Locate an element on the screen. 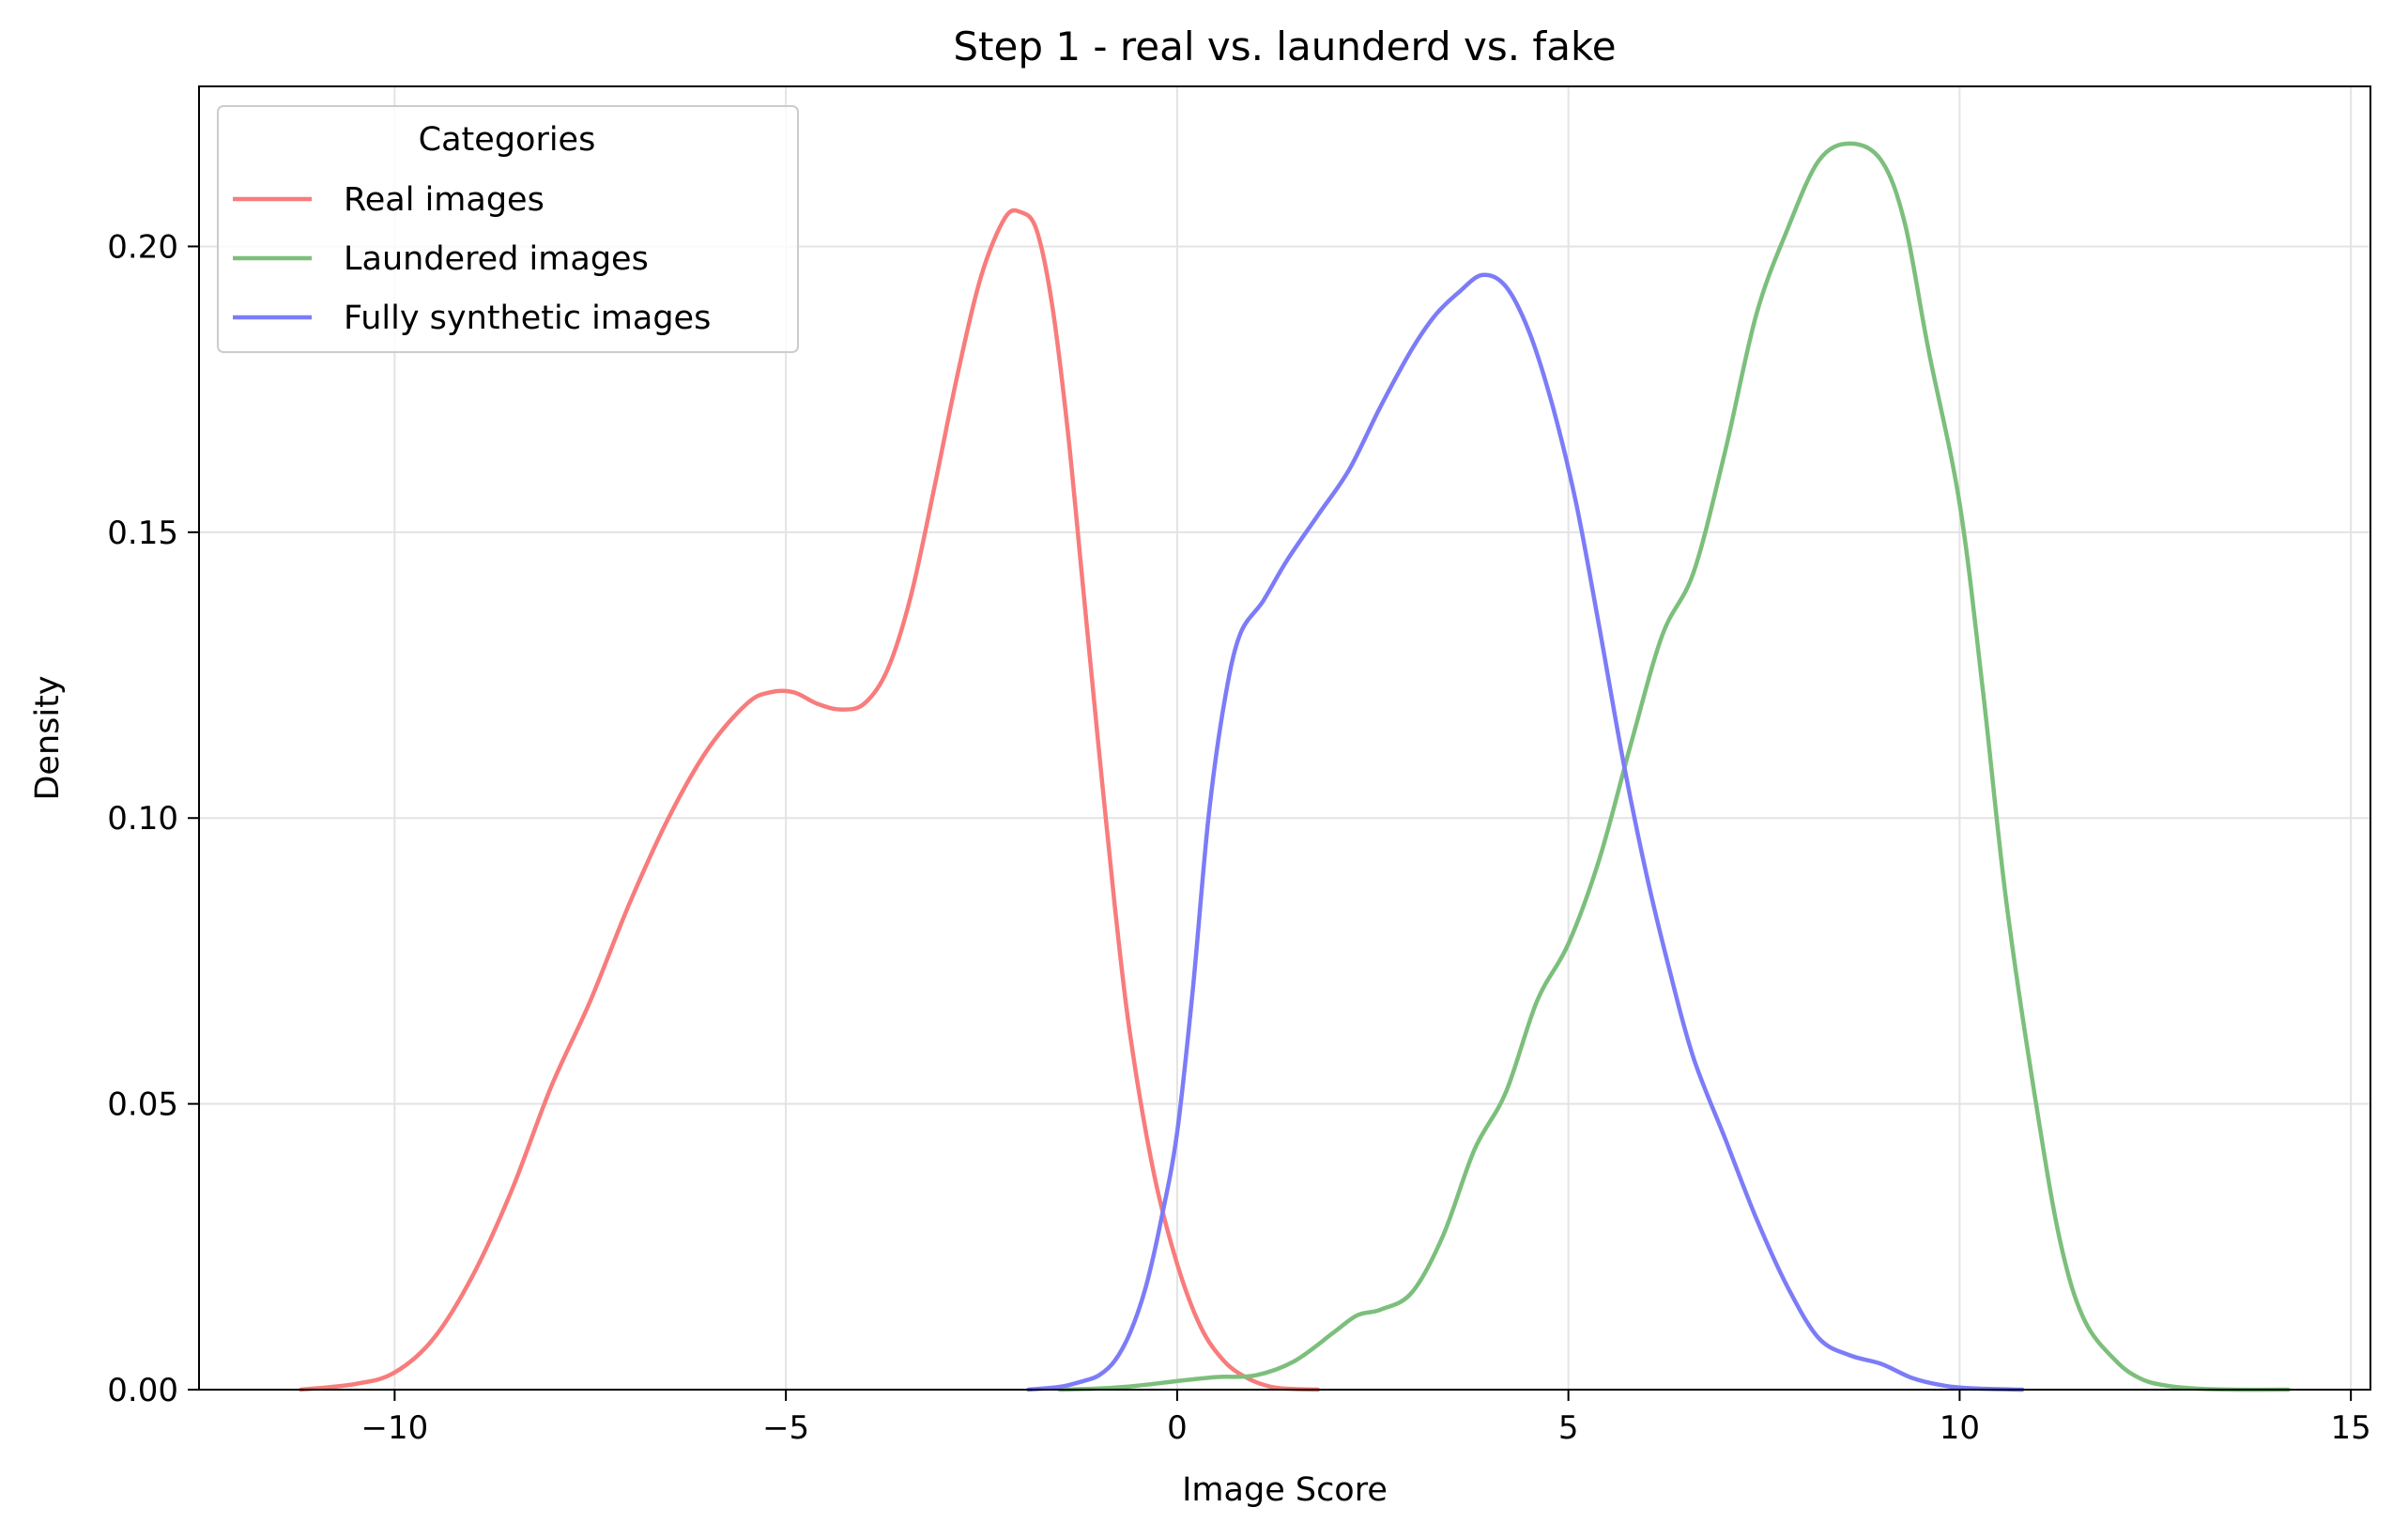 The height and width of the screenshot is (1538, 2408). y-tick-label: 0.00 is located at coordinates (142, 1390).